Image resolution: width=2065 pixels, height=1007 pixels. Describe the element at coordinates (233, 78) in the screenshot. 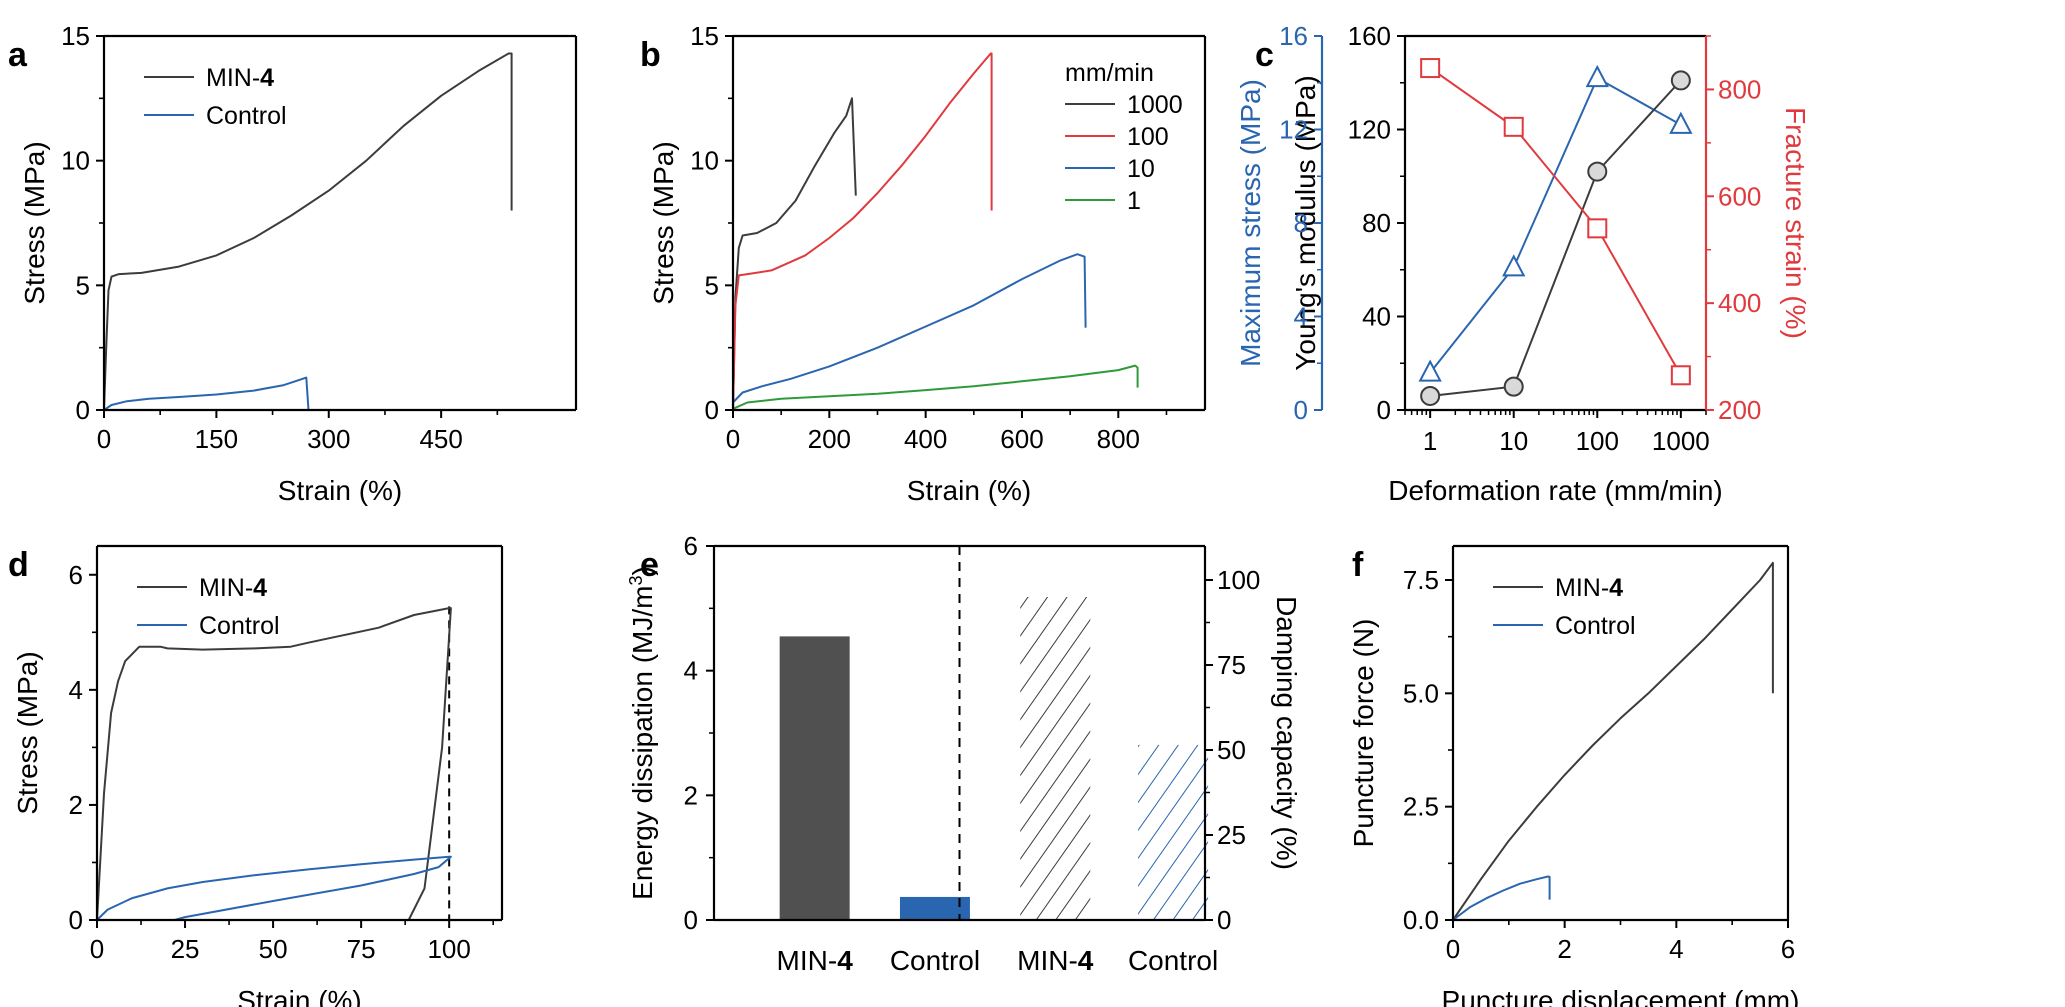

I see `legend-label-text: MIN-` at that location.